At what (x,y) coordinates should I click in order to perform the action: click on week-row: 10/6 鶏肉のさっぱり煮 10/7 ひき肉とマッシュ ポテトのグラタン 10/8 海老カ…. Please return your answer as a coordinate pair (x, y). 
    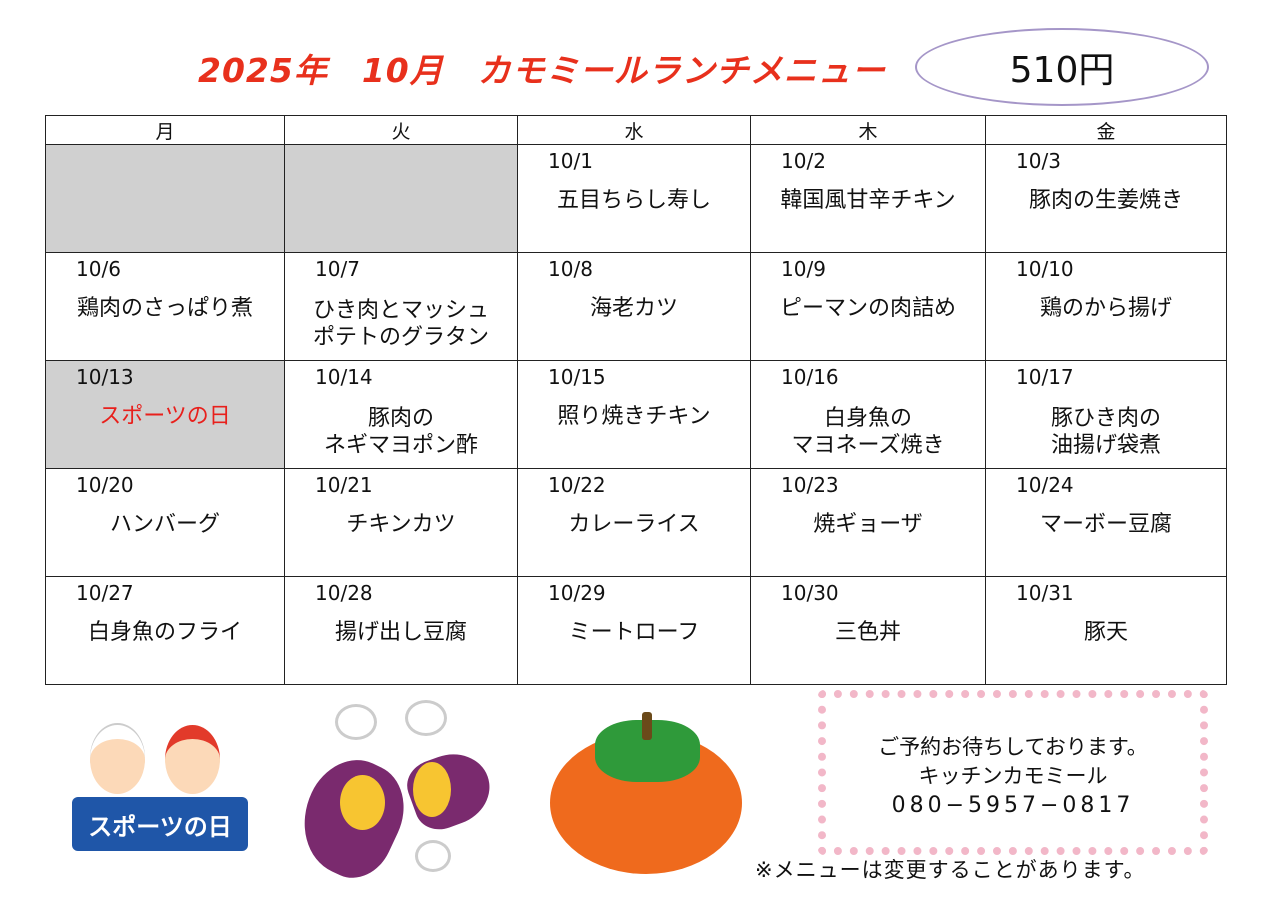
    Looking at the image, I should click on (636, 306).